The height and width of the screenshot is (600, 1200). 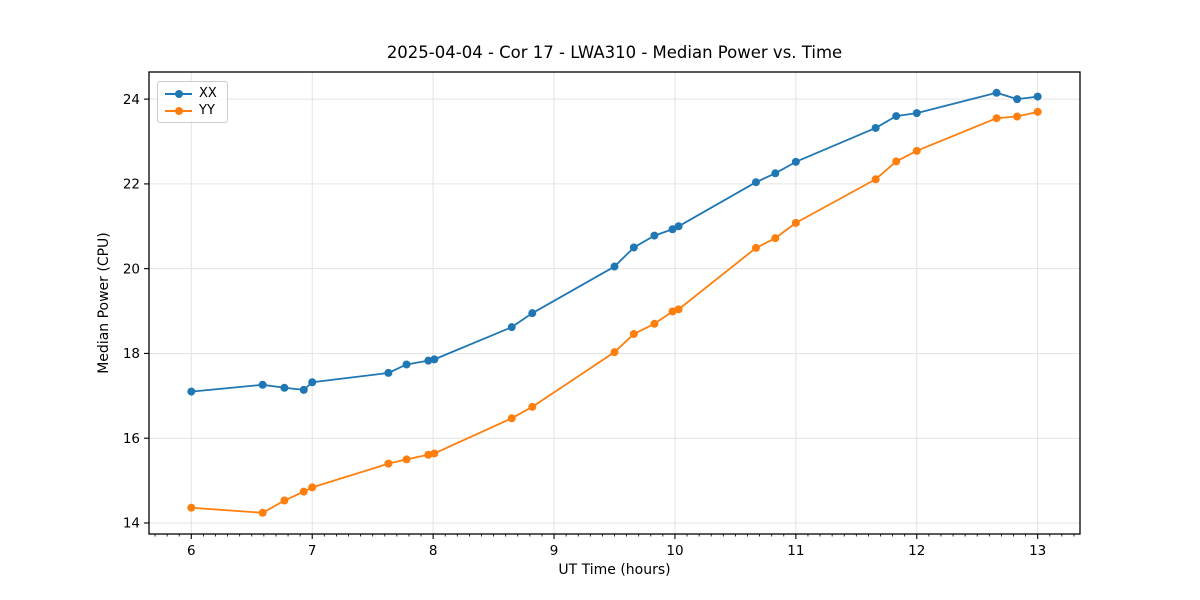 I want to click on y-tick-label: 22, so click(x=131, y=185).